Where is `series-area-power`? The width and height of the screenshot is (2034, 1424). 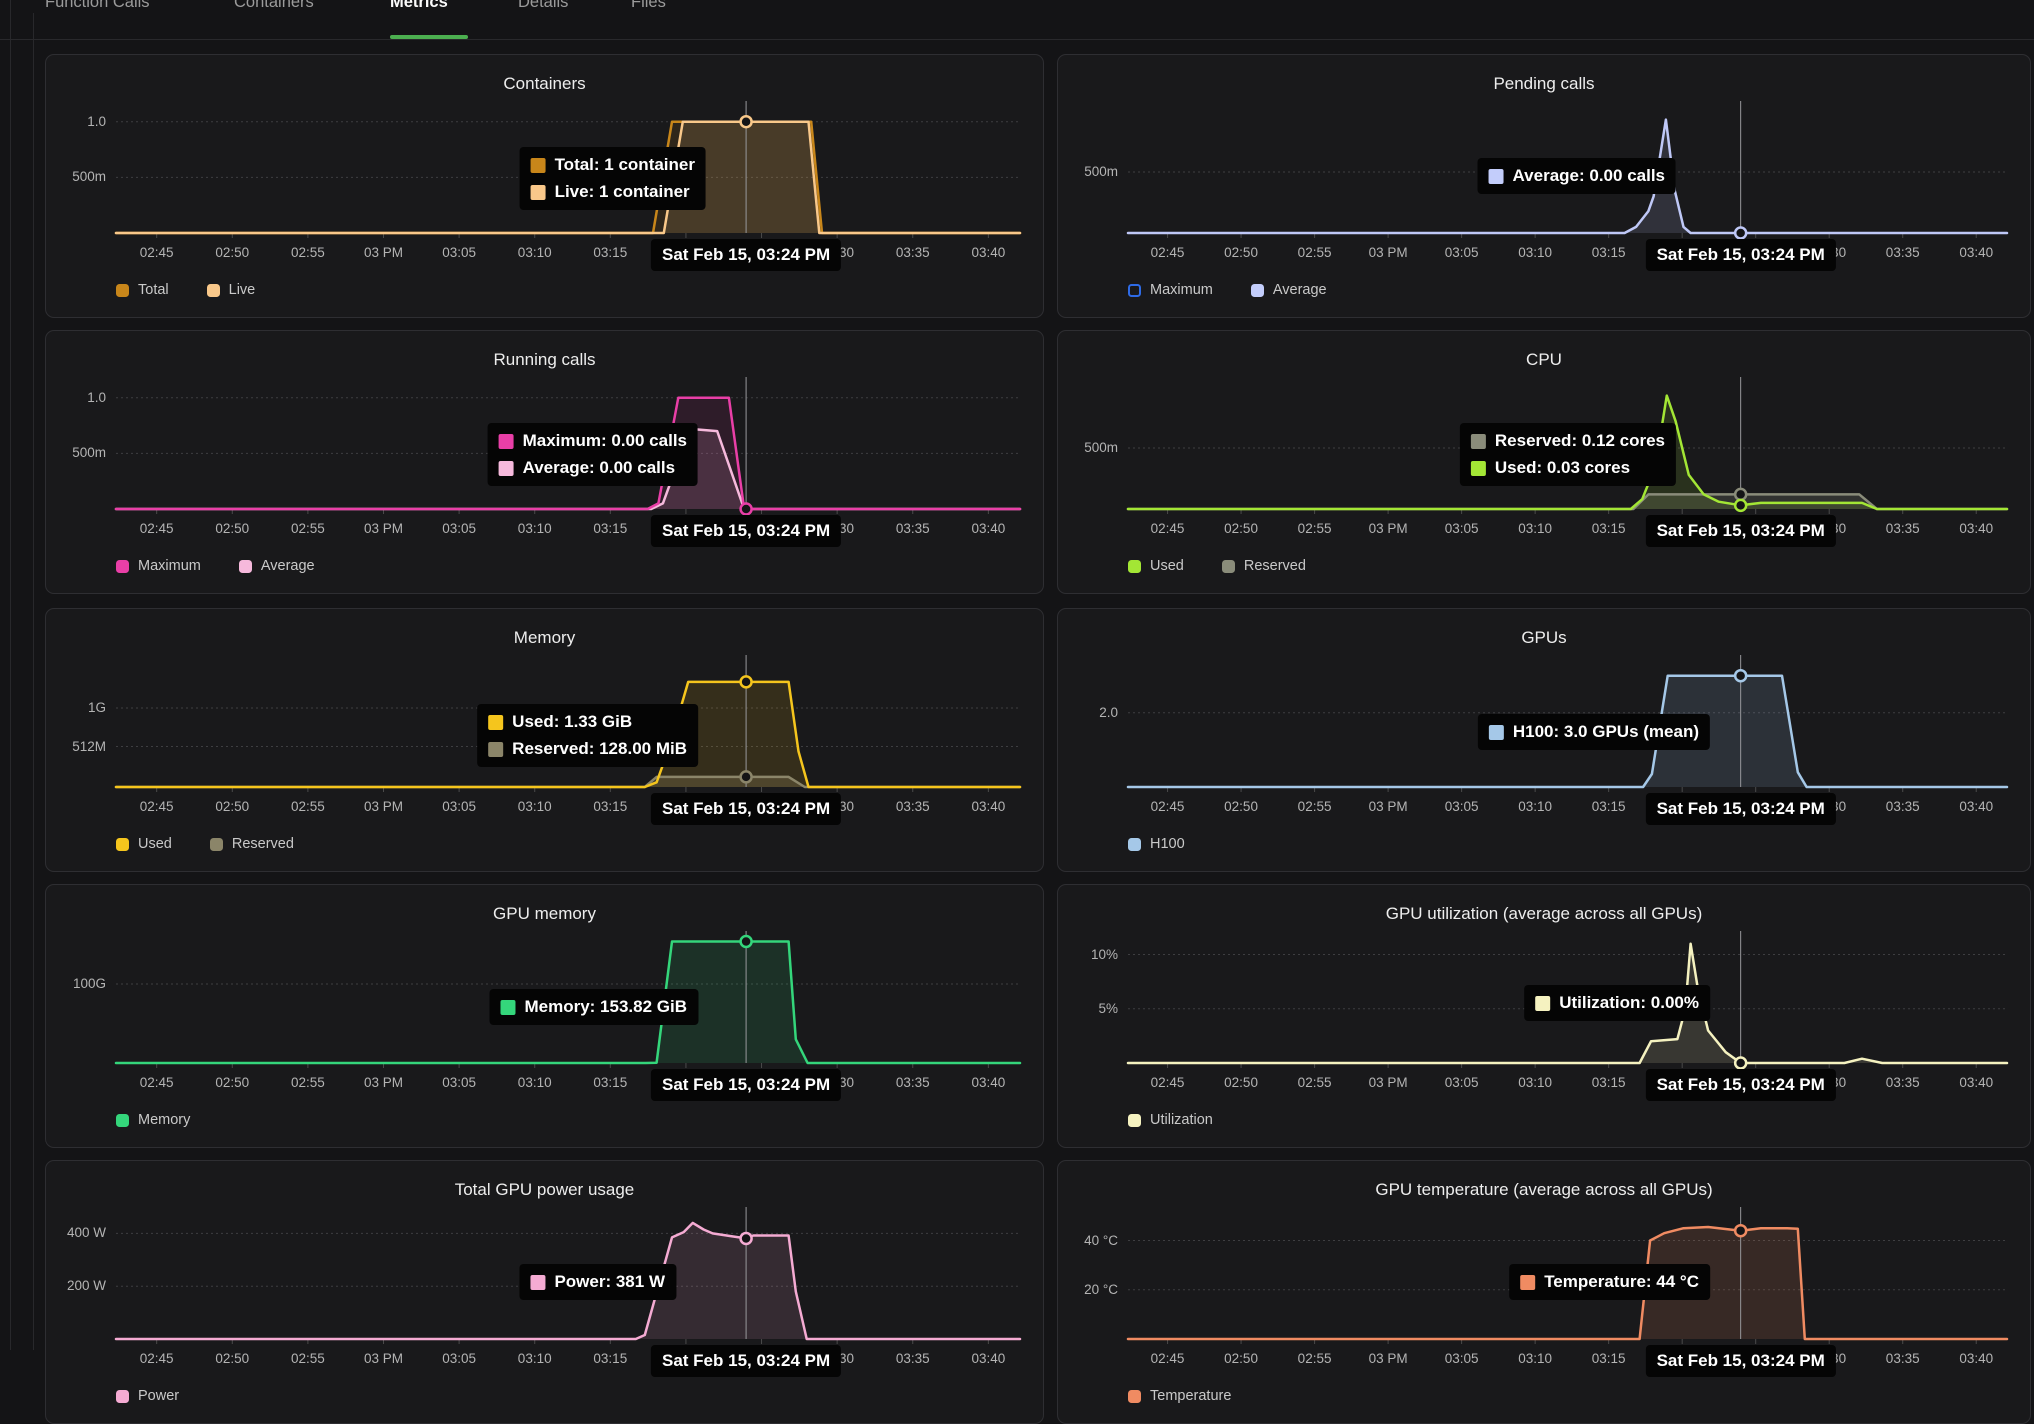 series-area-power is located at coordinates (568, 1280).